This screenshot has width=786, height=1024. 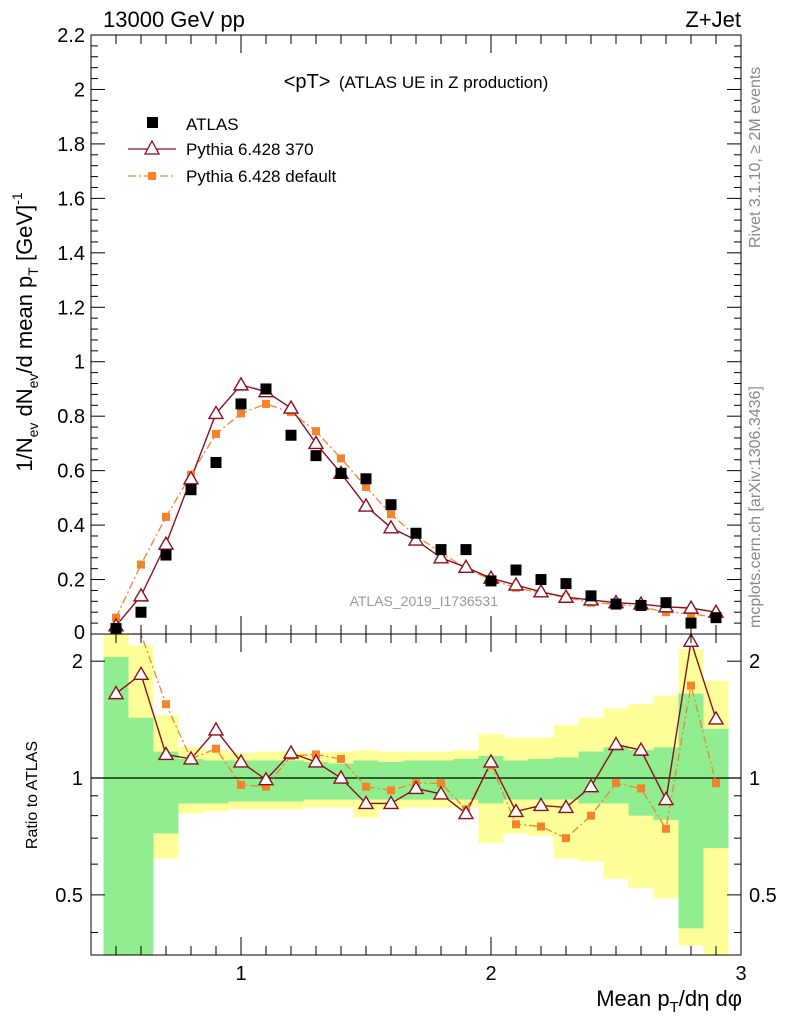 I want to click on main-y-tick-label: 1, so click(x=79, y=363).